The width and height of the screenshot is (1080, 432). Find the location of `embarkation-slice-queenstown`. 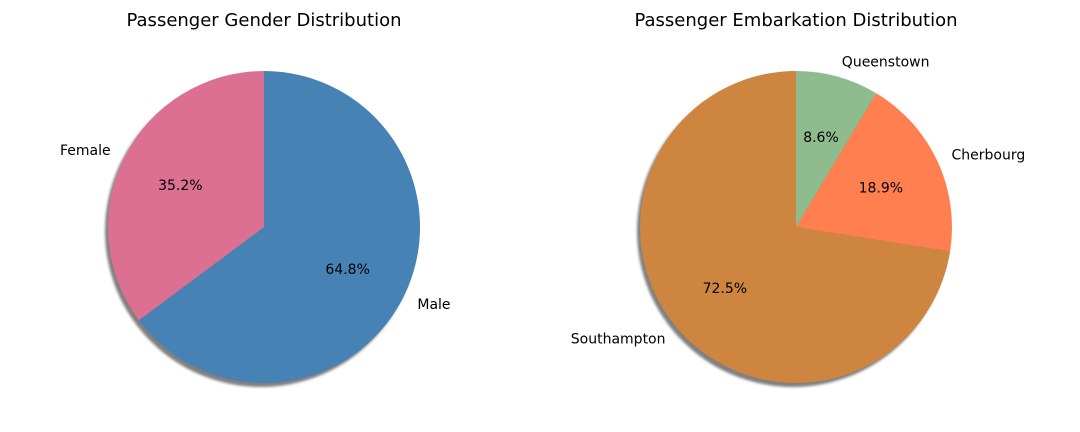

embarkation-slice-queenstown is located at coordinates (836, 149).